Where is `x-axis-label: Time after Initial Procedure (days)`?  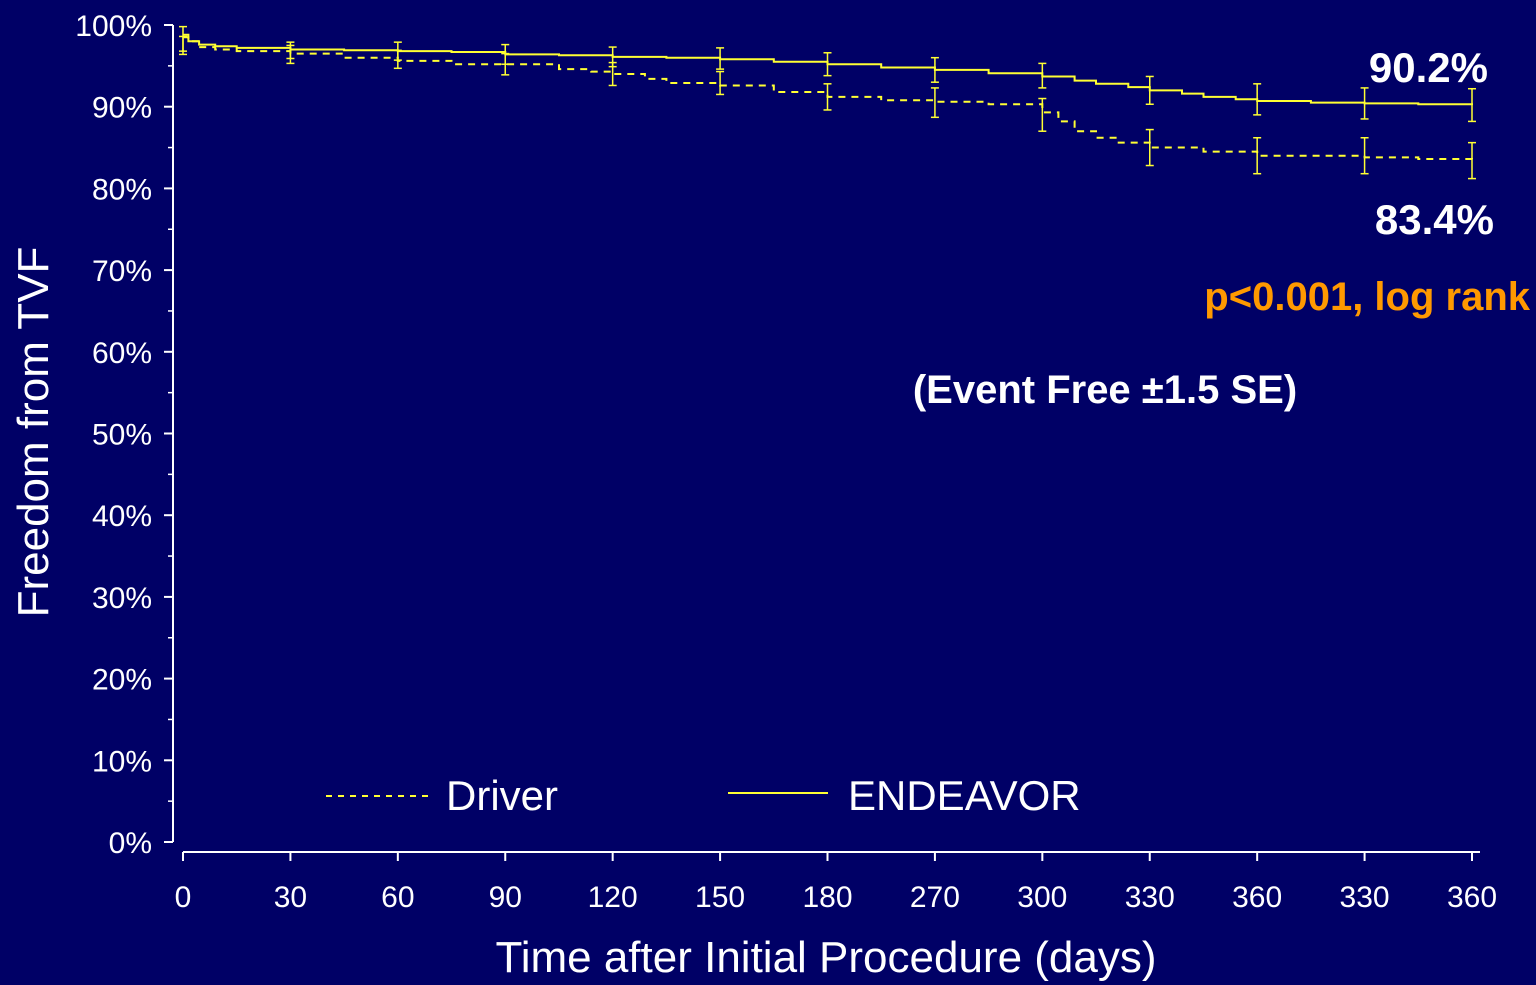
x-axis-label: Time after Initial Procedure (days) is located at coordinates (825, 957).